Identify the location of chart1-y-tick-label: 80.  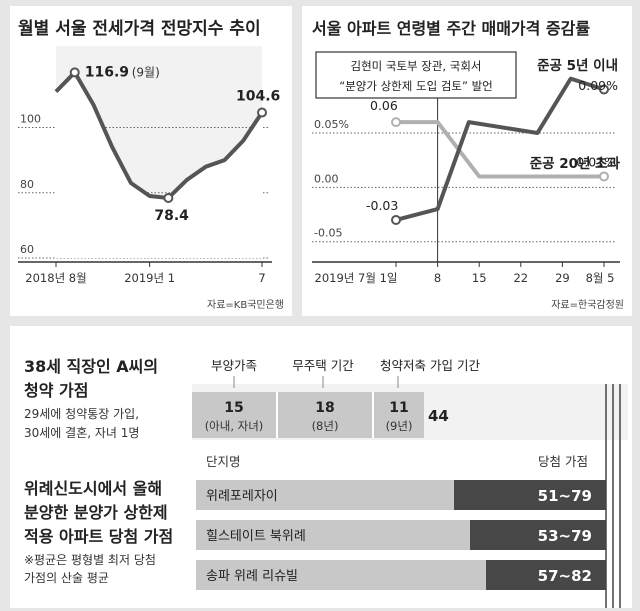
(27, 184).